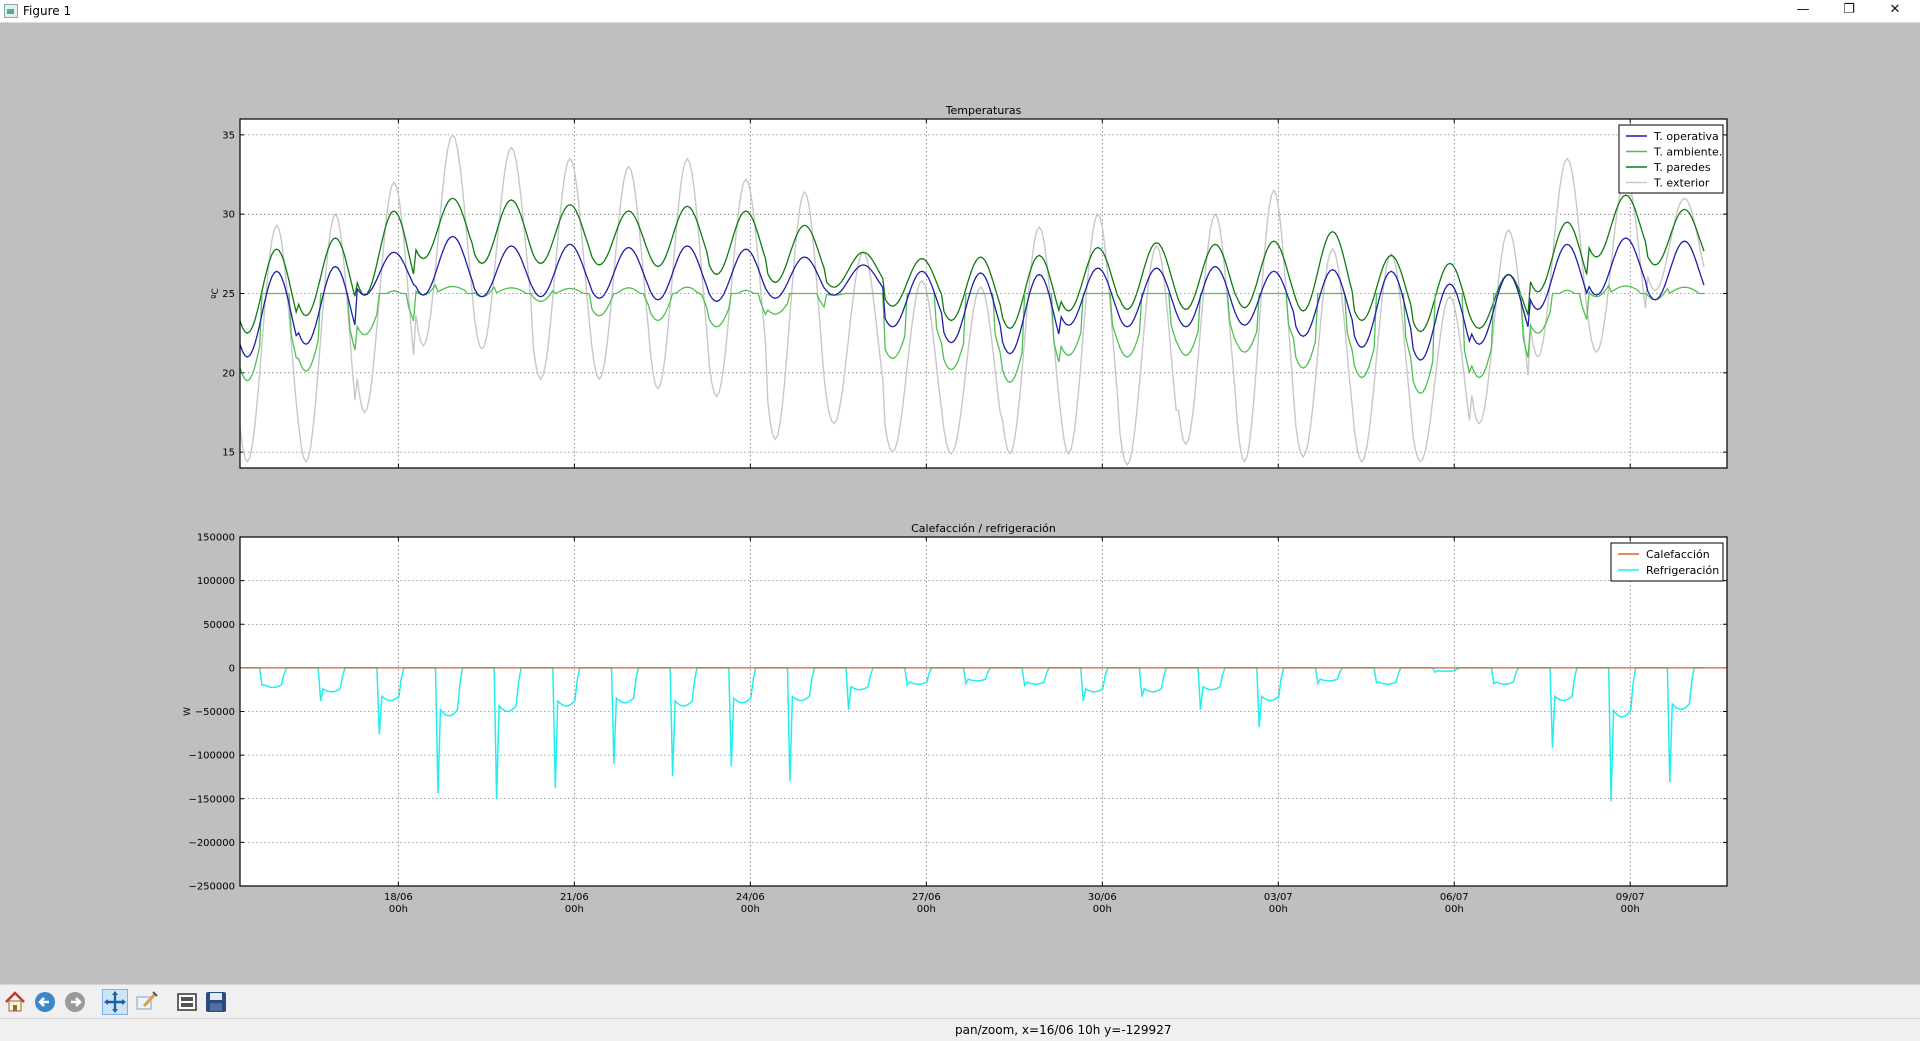 The width and height of the screenshot is (1920, 1041). Describe the element at coordinates (216, 538) in the screenshot. I see `chart2-ytick-label: 150000` at that location.